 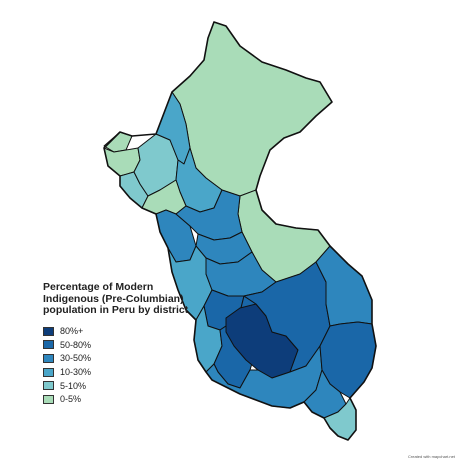 I want to click on legend-label: 0-5%, so click(x=71, y=399).